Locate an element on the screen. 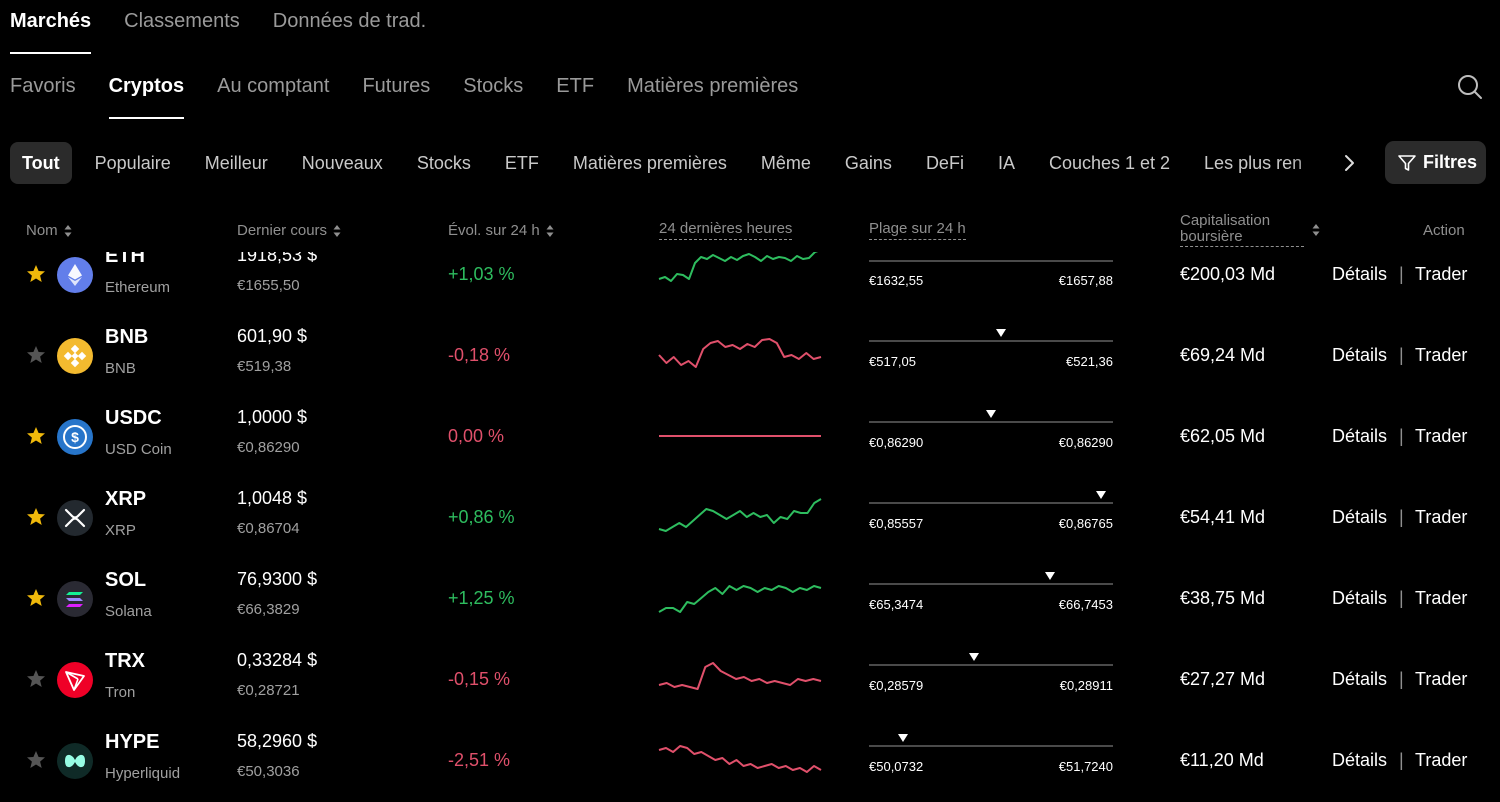 This screenshot has height=802, width=1500. coin-symbol: ETH is located at coordinates (125, 259).